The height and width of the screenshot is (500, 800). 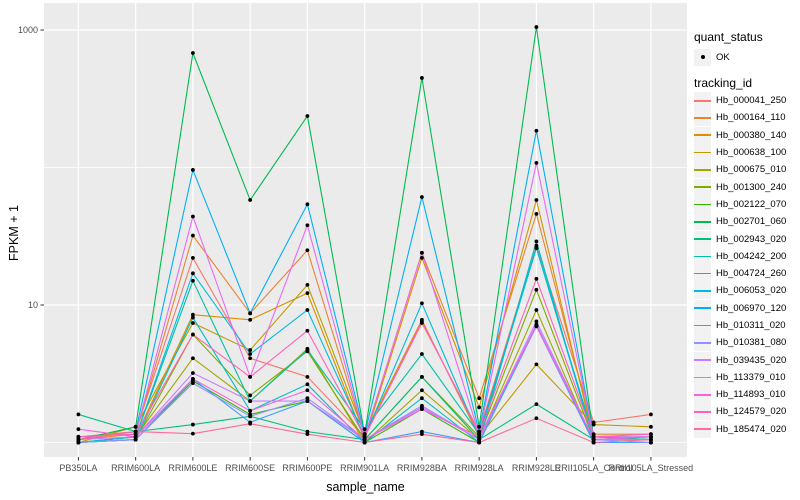 I want to click on legend-item-Hb_010311_020: Hb_010311_020, so click(x=747, y=325).